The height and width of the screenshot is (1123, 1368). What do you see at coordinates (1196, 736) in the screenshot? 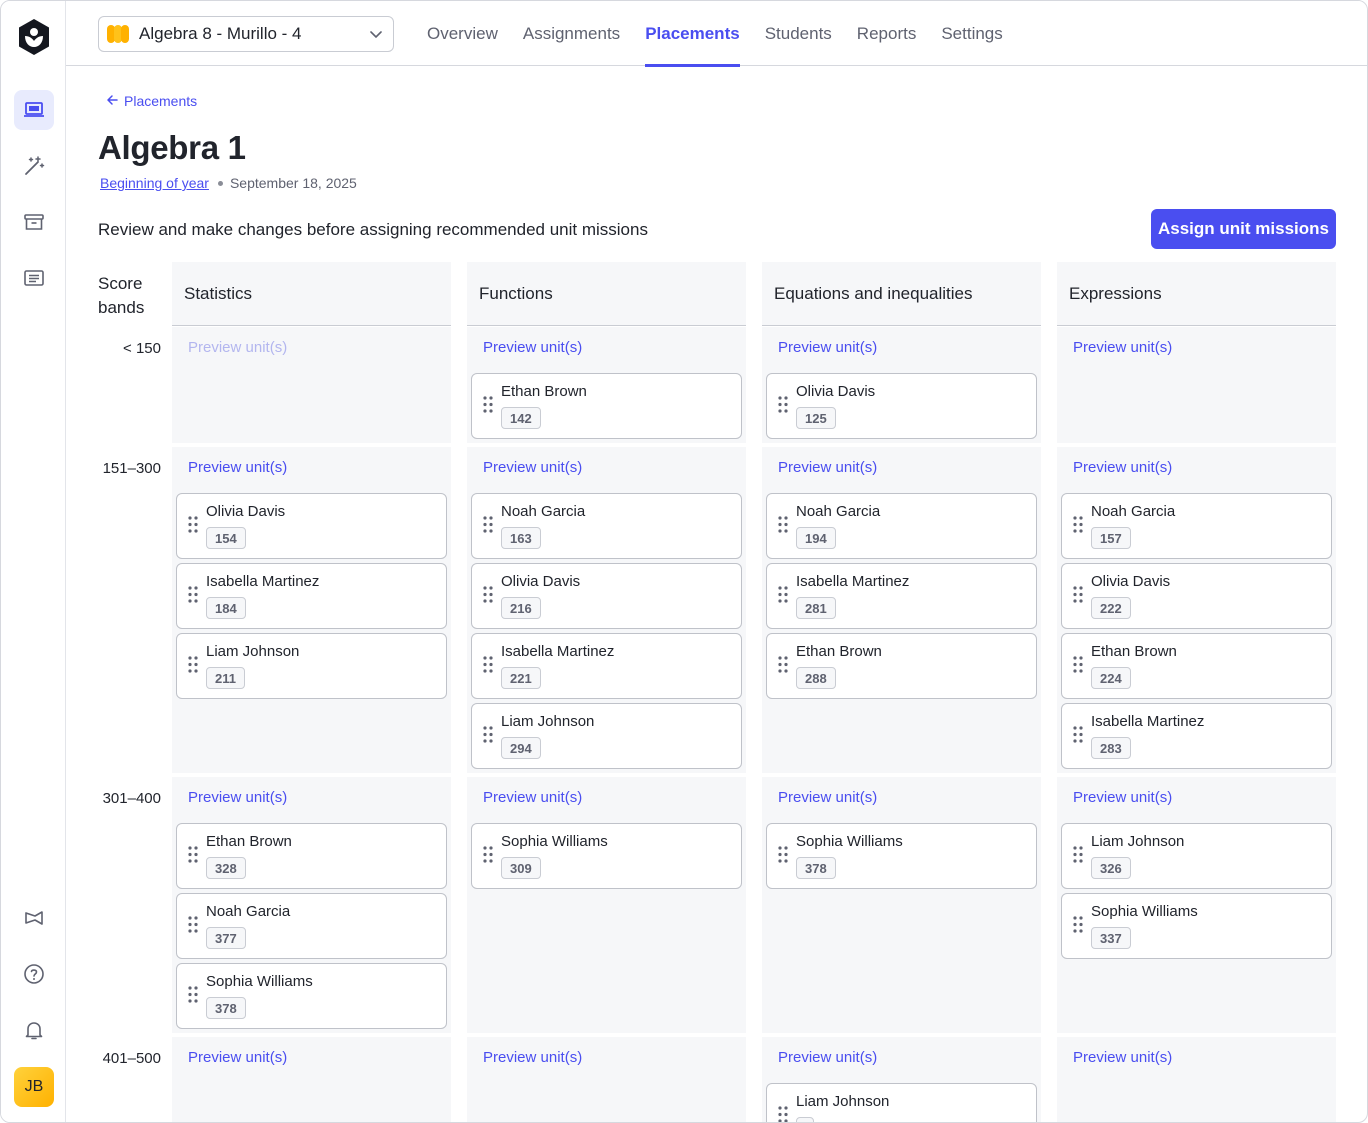
I see `student-card: Isabella Martinez 283` at bounding box center [1196, 736].